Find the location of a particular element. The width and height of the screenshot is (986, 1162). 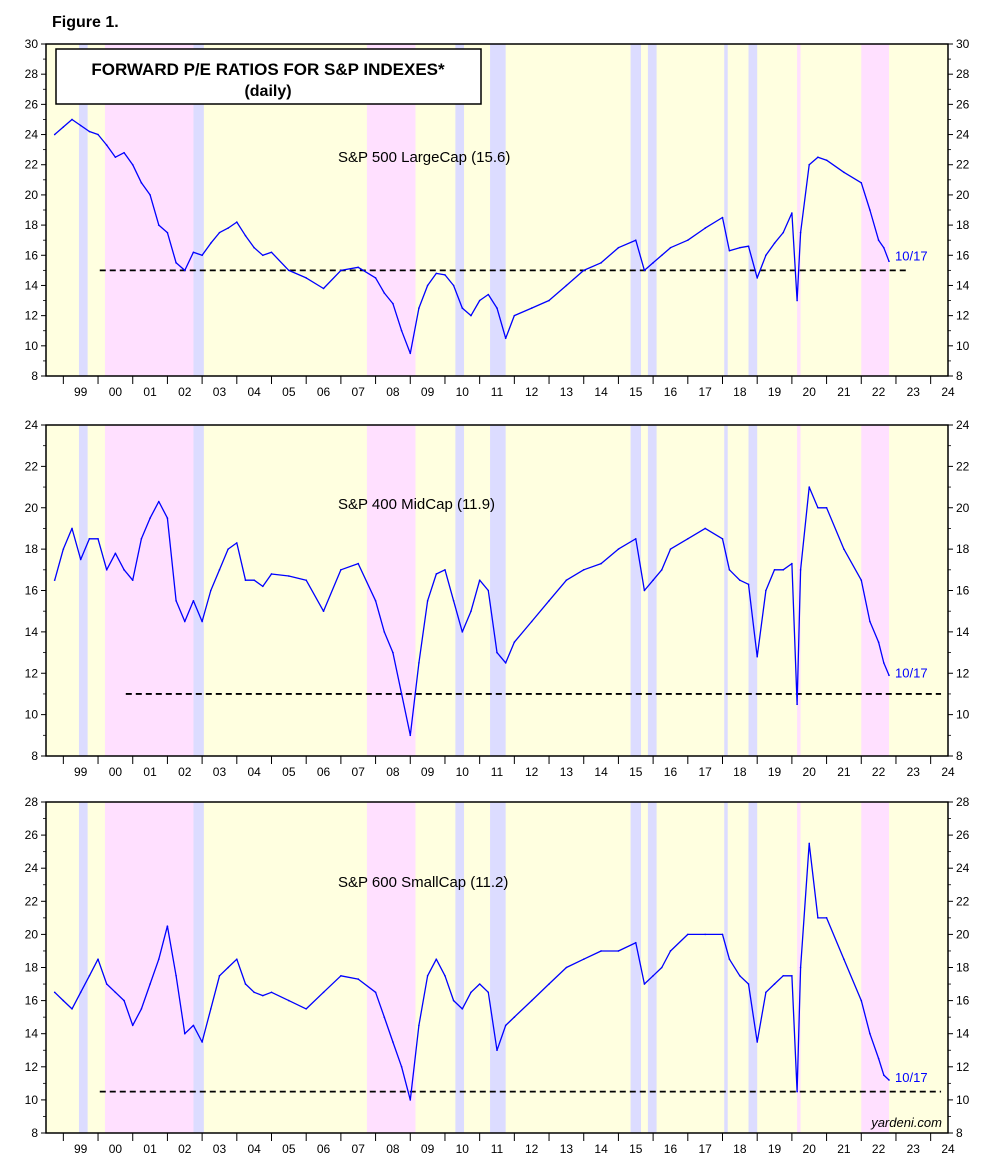

x-tick-label: 18 is located at coordinates (740, 772).